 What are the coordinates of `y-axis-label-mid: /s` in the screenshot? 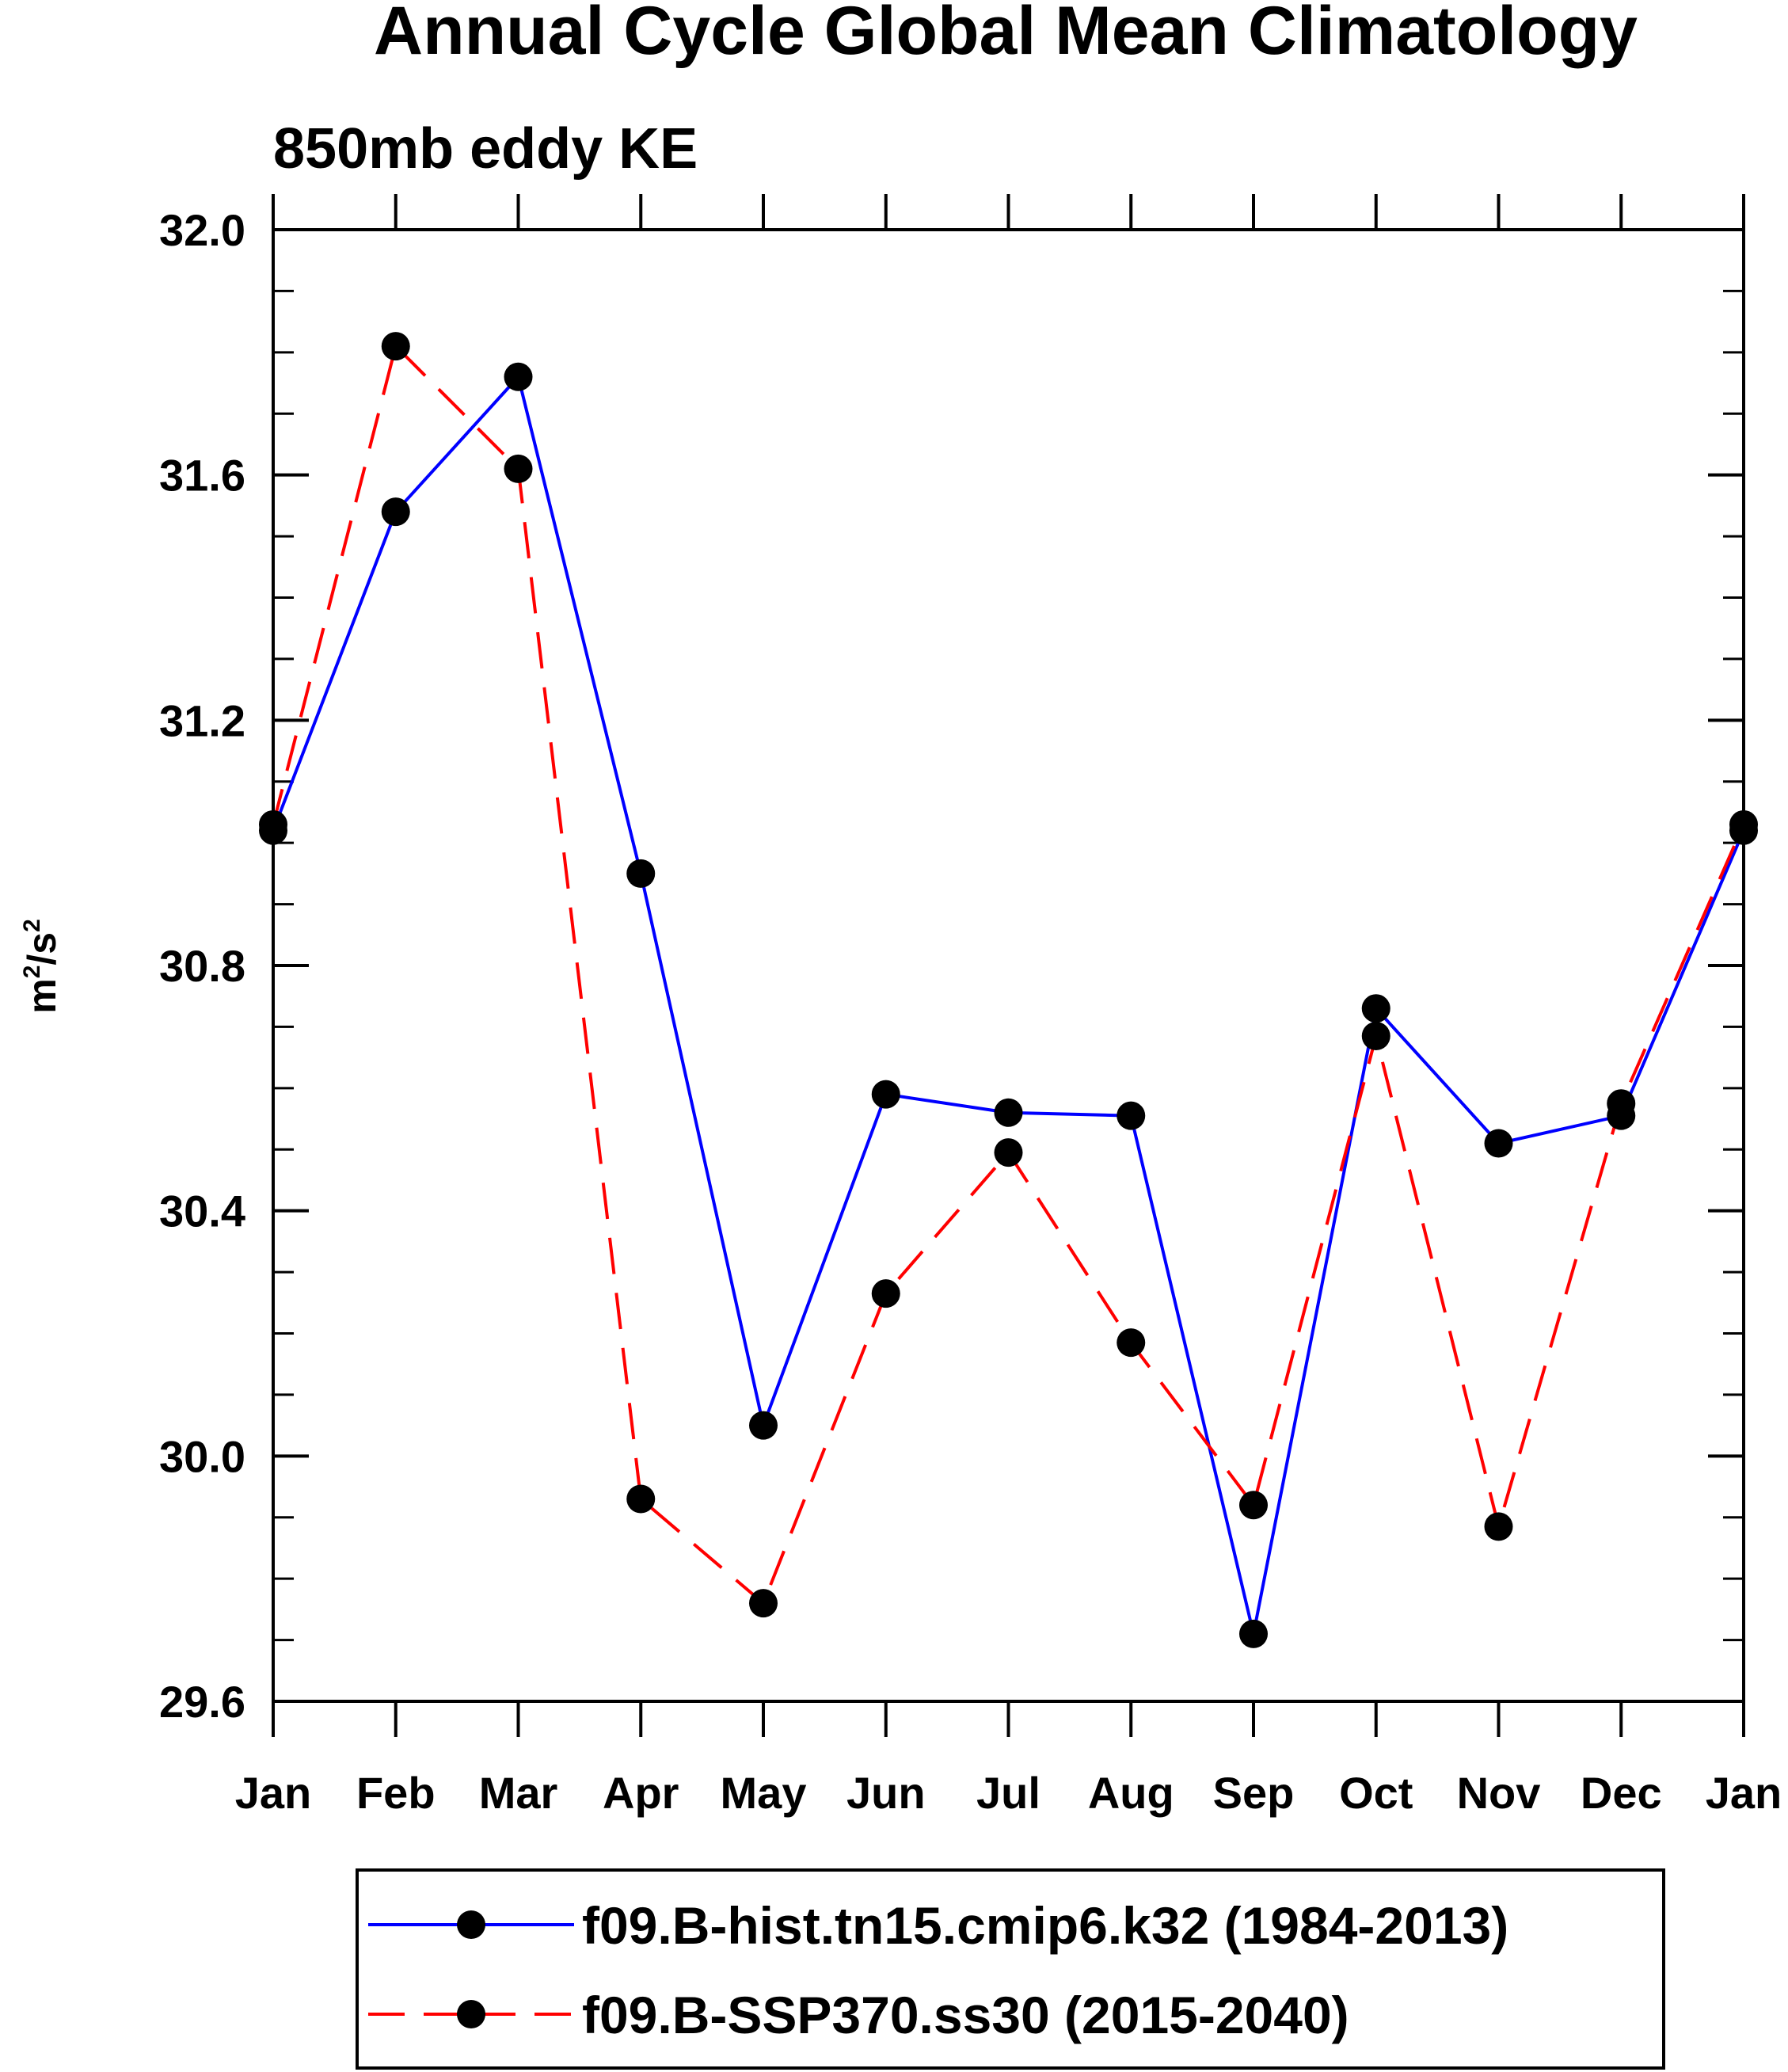 It's located at (42, 949).